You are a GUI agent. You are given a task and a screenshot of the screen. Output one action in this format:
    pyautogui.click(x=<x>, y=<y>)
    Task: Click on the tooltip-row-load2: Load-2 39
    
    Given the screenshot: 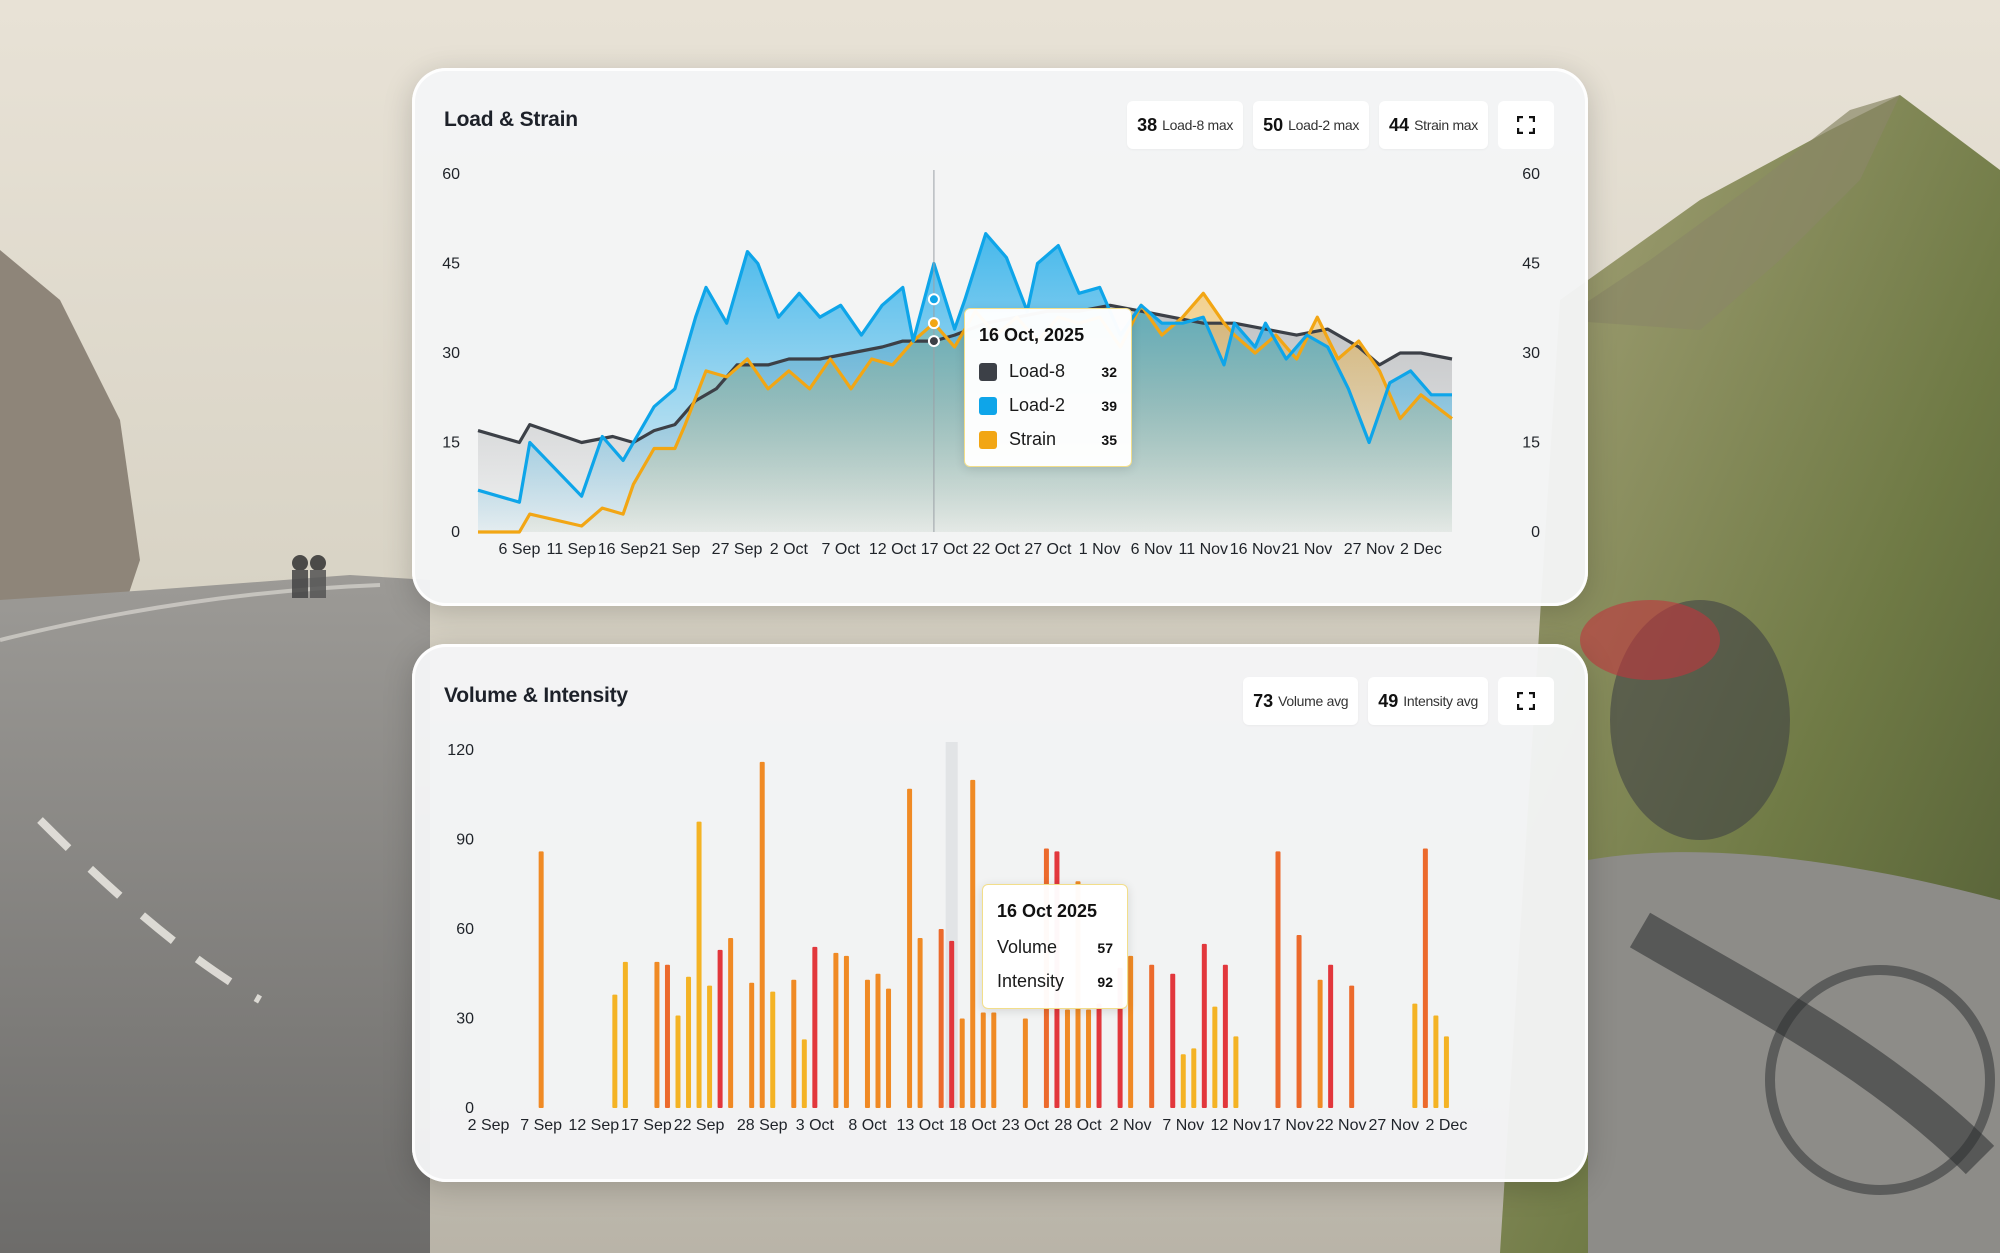 What is the action you would take?
    pyautogui.click(x=1048, y=405)
    